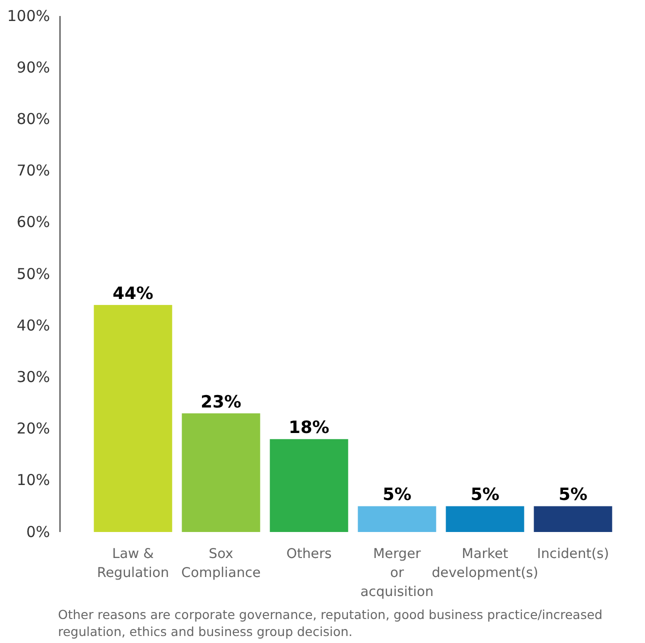 The image size is (645, 643). Describe the element at coordinates (33, 171) in the screenshot. I see `y-tick-label: 70%` at that location.